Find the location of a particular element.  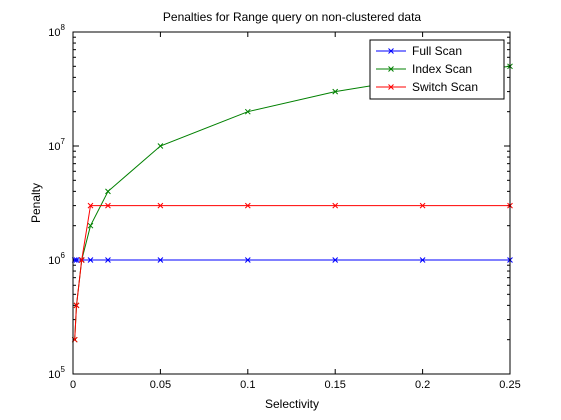

y-tick-label-exponent: 8 is located at coordinates (63, 27).